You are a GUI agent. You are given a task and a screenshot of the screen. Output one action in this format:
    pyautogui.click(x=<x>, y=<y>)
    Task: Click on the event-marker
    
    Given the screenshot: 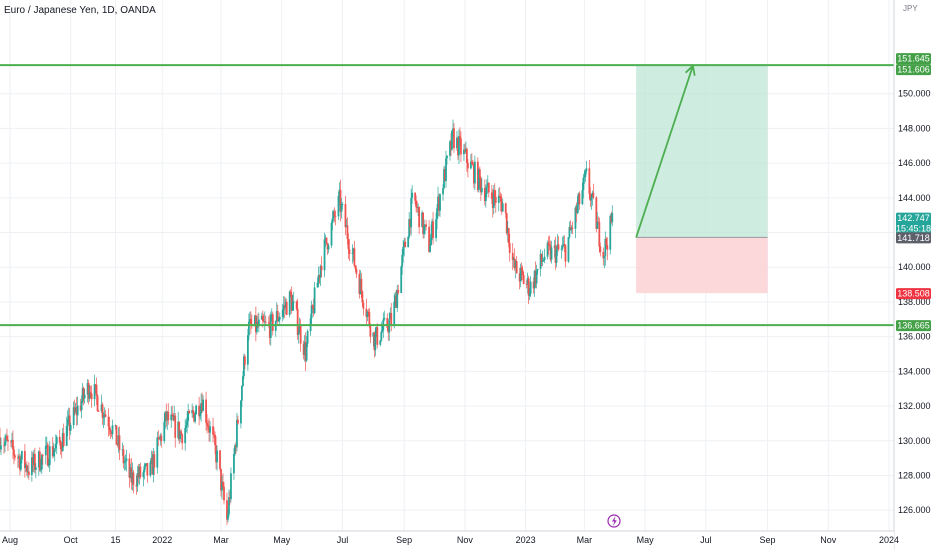 What is the action you would take?
    pyautogui.click(x=614, y=521)
    